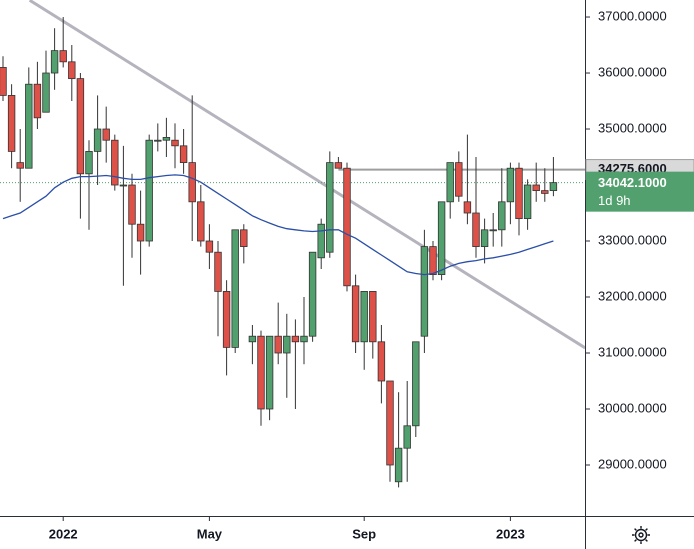 The image size is (694, 549). What do you see at coordinates (632, 295) in the screenshot?
I see `y-tick-label: 32000.0000` at bounding box center [632, 295].